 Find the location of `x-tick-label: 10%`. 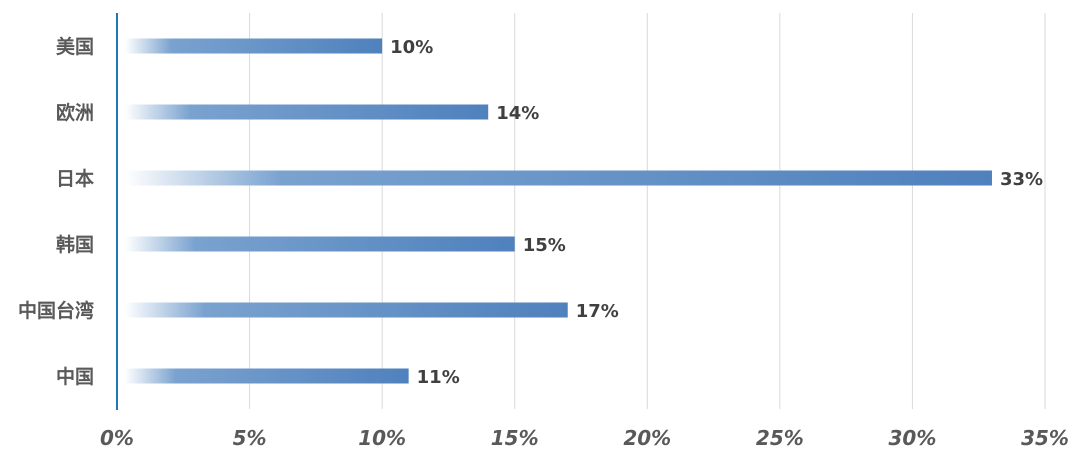

x-tick-label: 10% is located at coordinates (382, 438).